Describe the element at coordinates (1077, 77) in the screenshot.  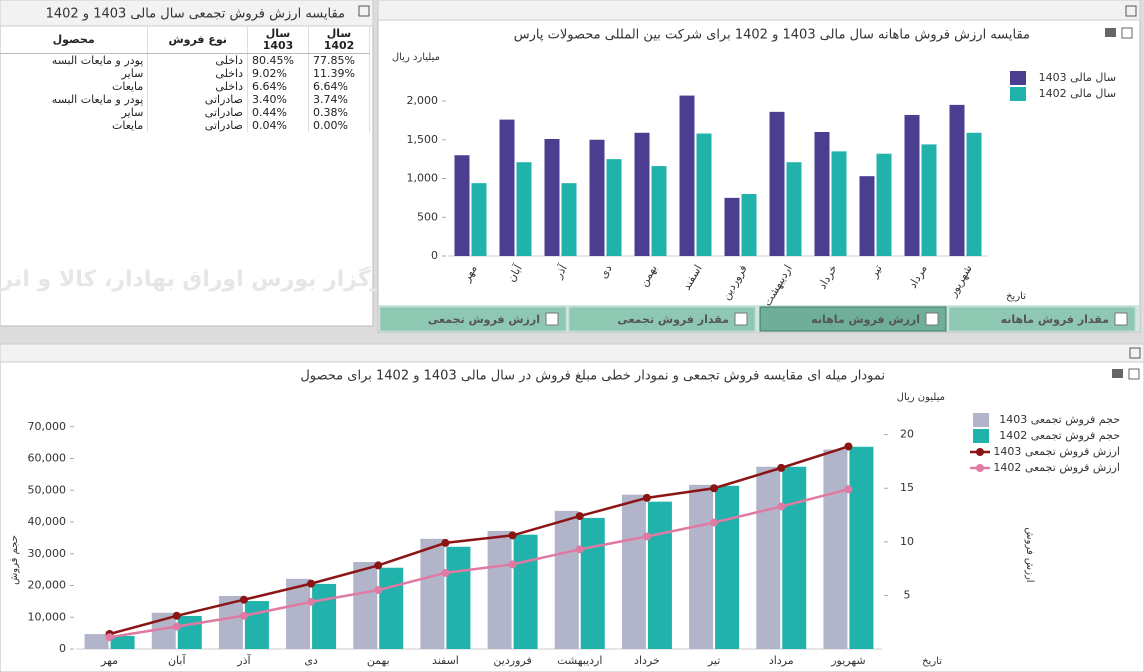
I see `legend-label: سال مالی 1403` at that location.